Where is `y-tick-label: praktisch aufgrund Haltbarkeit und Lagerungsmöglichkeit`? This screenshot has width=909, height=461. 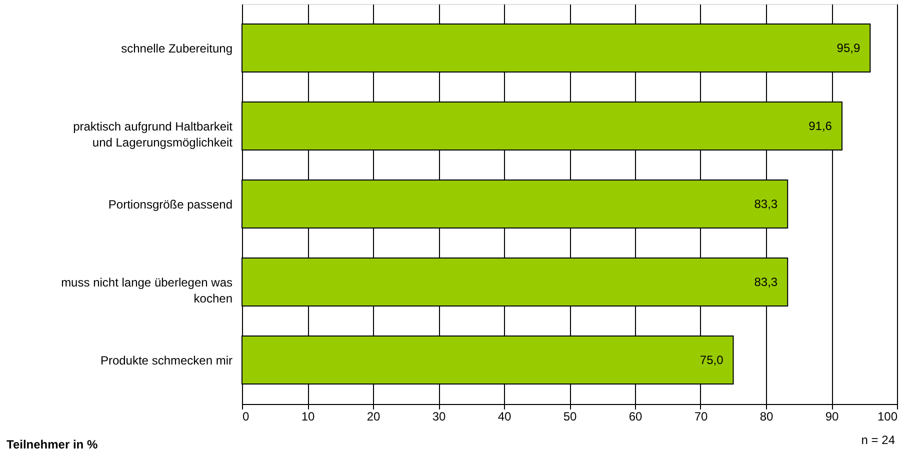
y-tick-label: praktisch aufgrund Haltbarkeit und Lagerungsmöglichkeit is located at coordinates (153, 135).